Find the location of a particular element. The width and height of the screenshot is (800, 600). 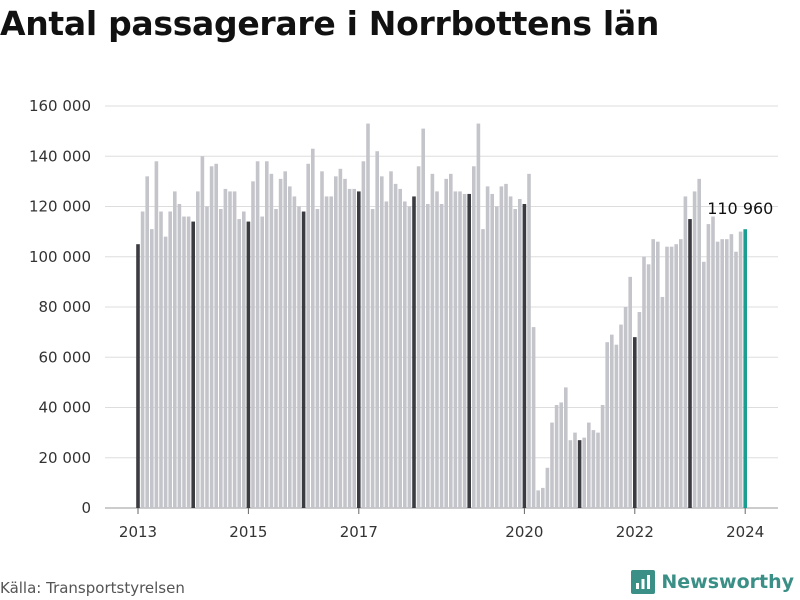

x-tick-label: 2015 is located at coordinates (248, 532).